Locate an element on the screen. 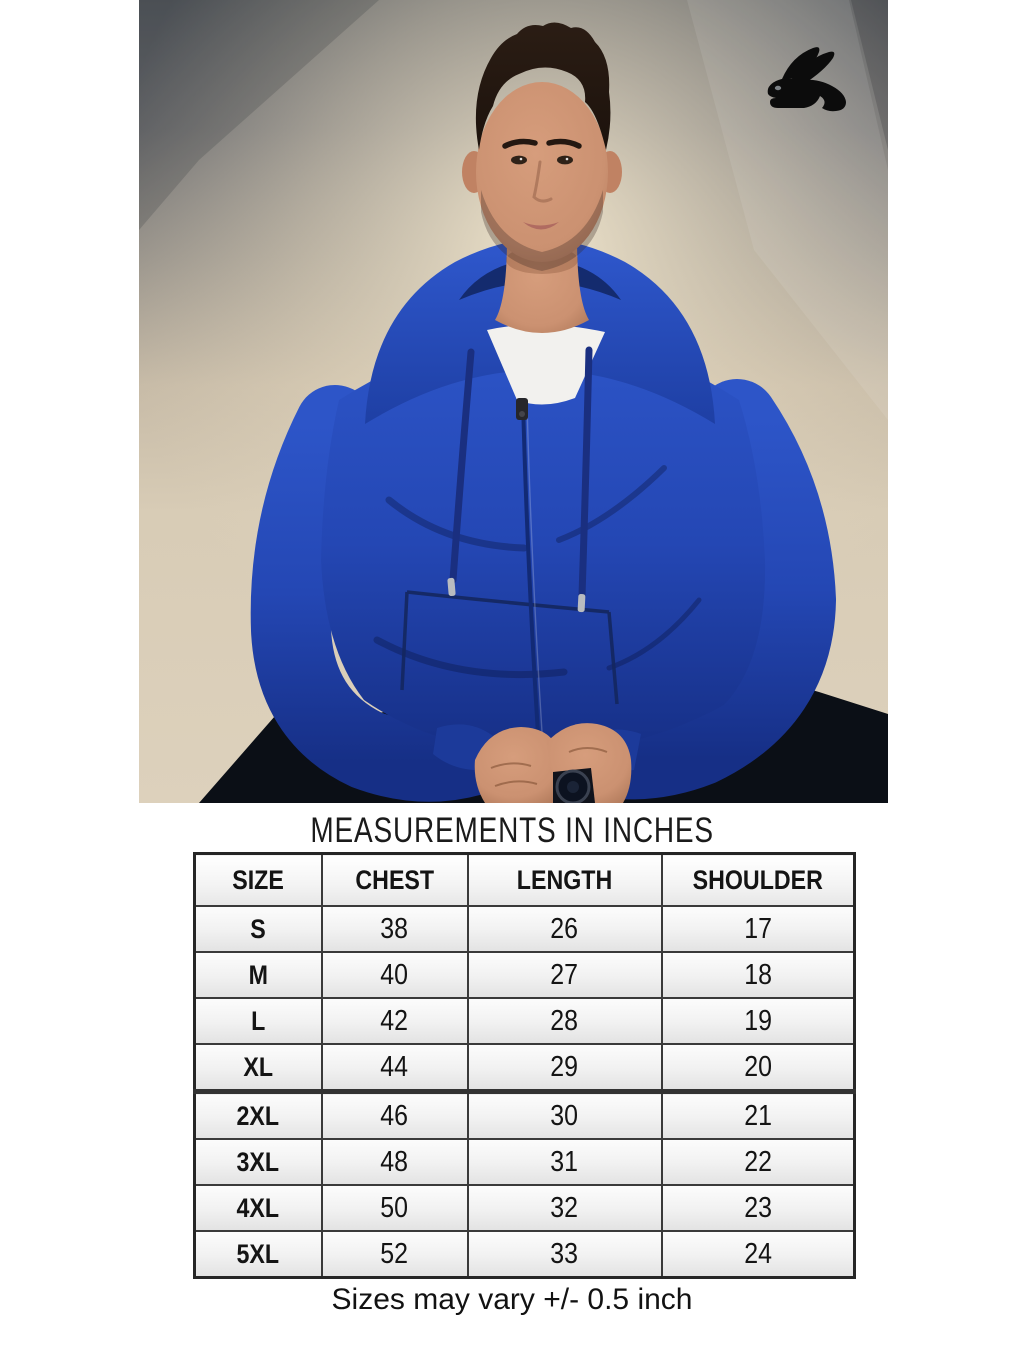 The height and width of the screenshot is (1365, 1024). model-hair is located at coordinates (543, 86).